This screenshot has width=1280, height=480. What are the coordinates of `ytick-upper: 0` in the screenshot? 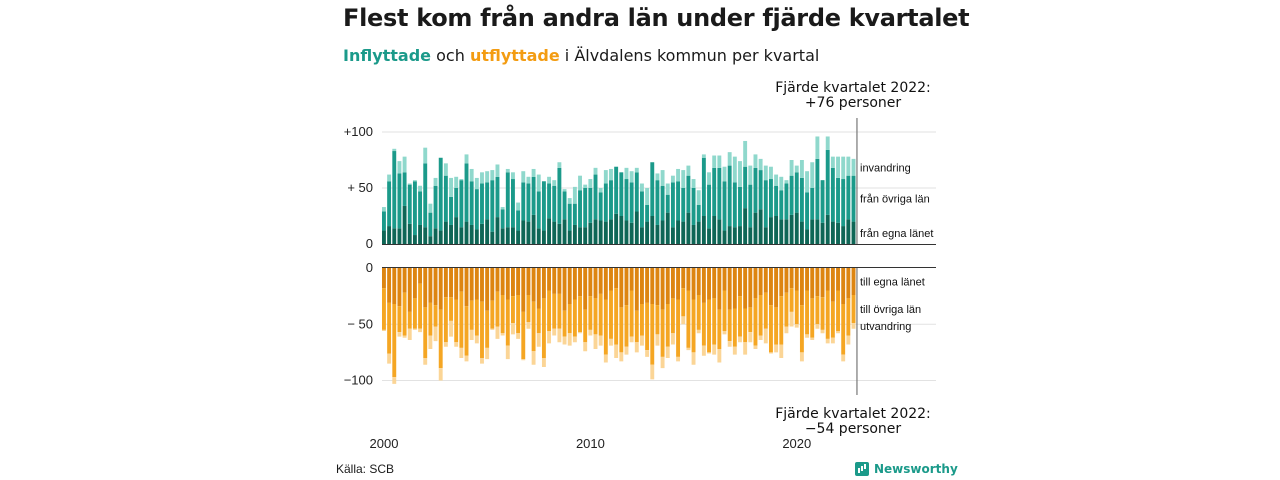 It's located at (369, 243).